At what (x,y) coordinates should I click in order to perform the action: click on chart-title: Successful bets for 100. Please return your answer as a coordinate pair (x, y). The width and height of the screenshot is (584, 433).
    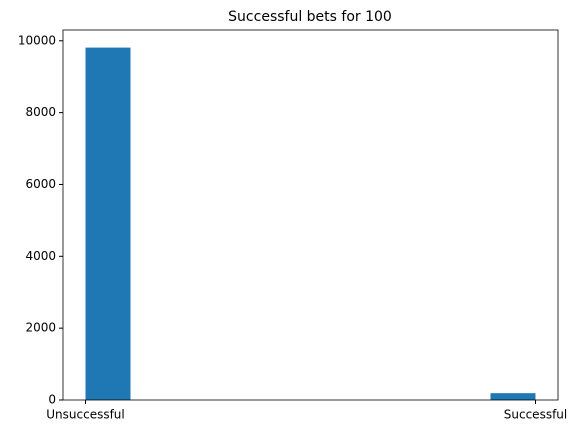
    Looking at the image, I should click on (310, 17).